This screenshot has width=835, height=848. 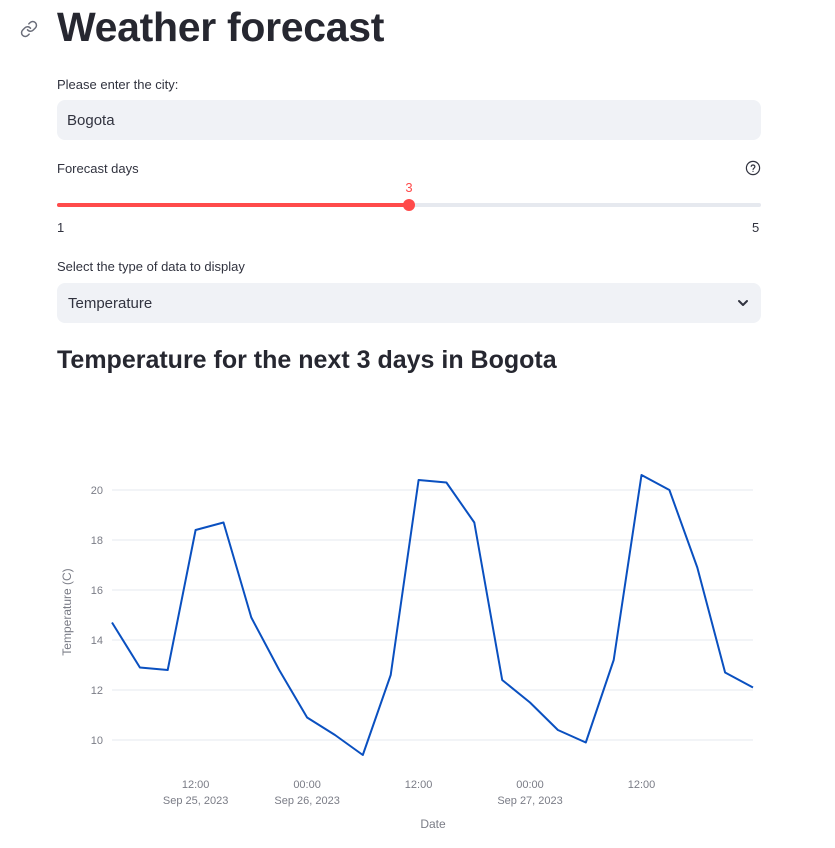 I want to click on data-type-label: Select the type of data to display, so click(x=151, y=266).